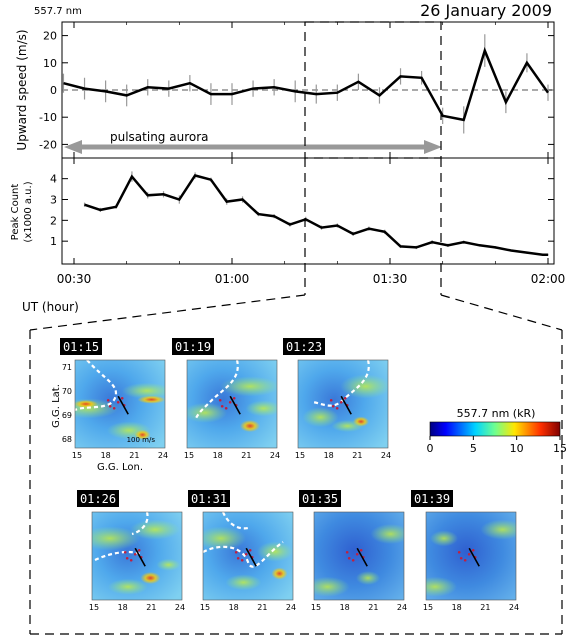  Describe the element at coordinates (53, 179) in the screenshot. I see `y-tick-label: 4` at that location.